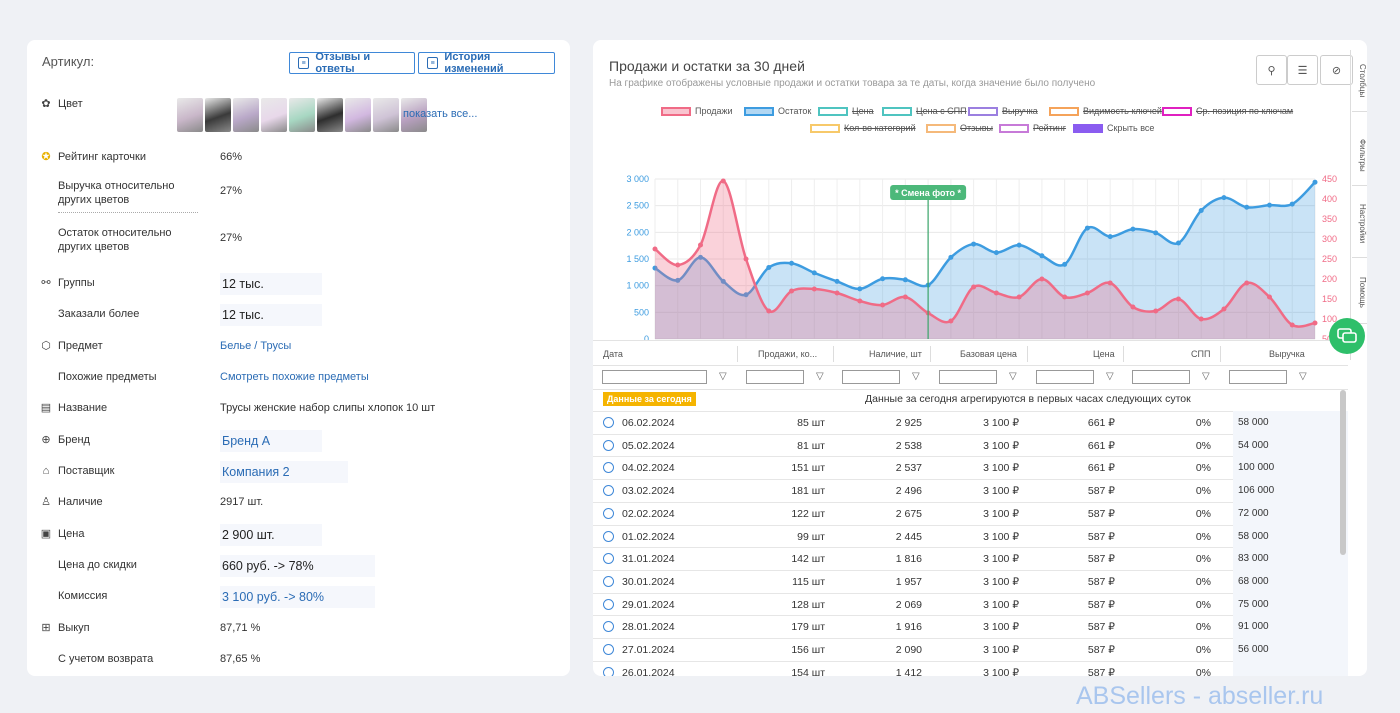 The width and height of the screenshot is (1400, 713). Describe the element at coordinates (648, 468) in the screenshot. I see `cell-date: 04.02.2024` at that location.